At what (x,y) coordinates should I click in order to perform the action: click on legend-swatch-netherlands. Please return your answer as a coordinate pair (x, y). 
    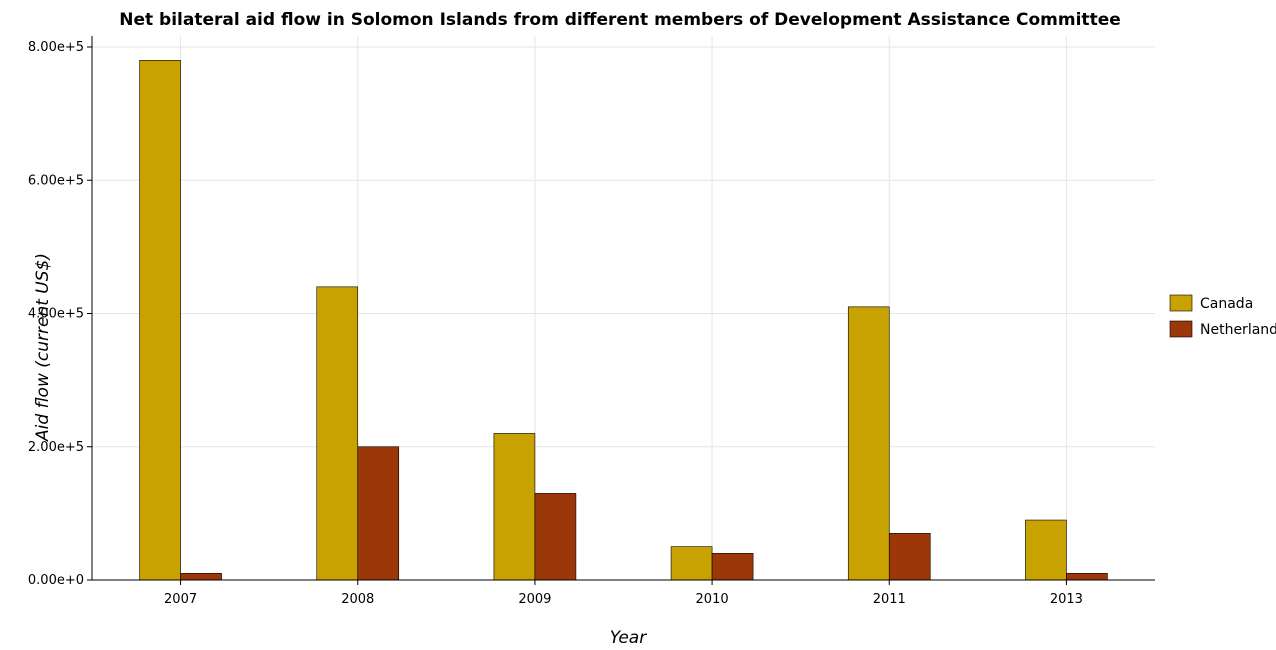
    Looking at the image, I should click on (1181, 329).